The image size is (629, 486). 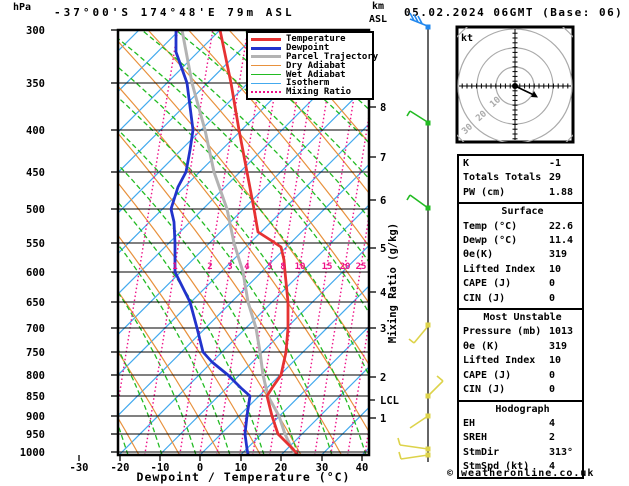 What do you see at coordinates (269, 267) in the screenshot?
I see `mixing-ratio-label: 5` at bounding box center [269, 267].